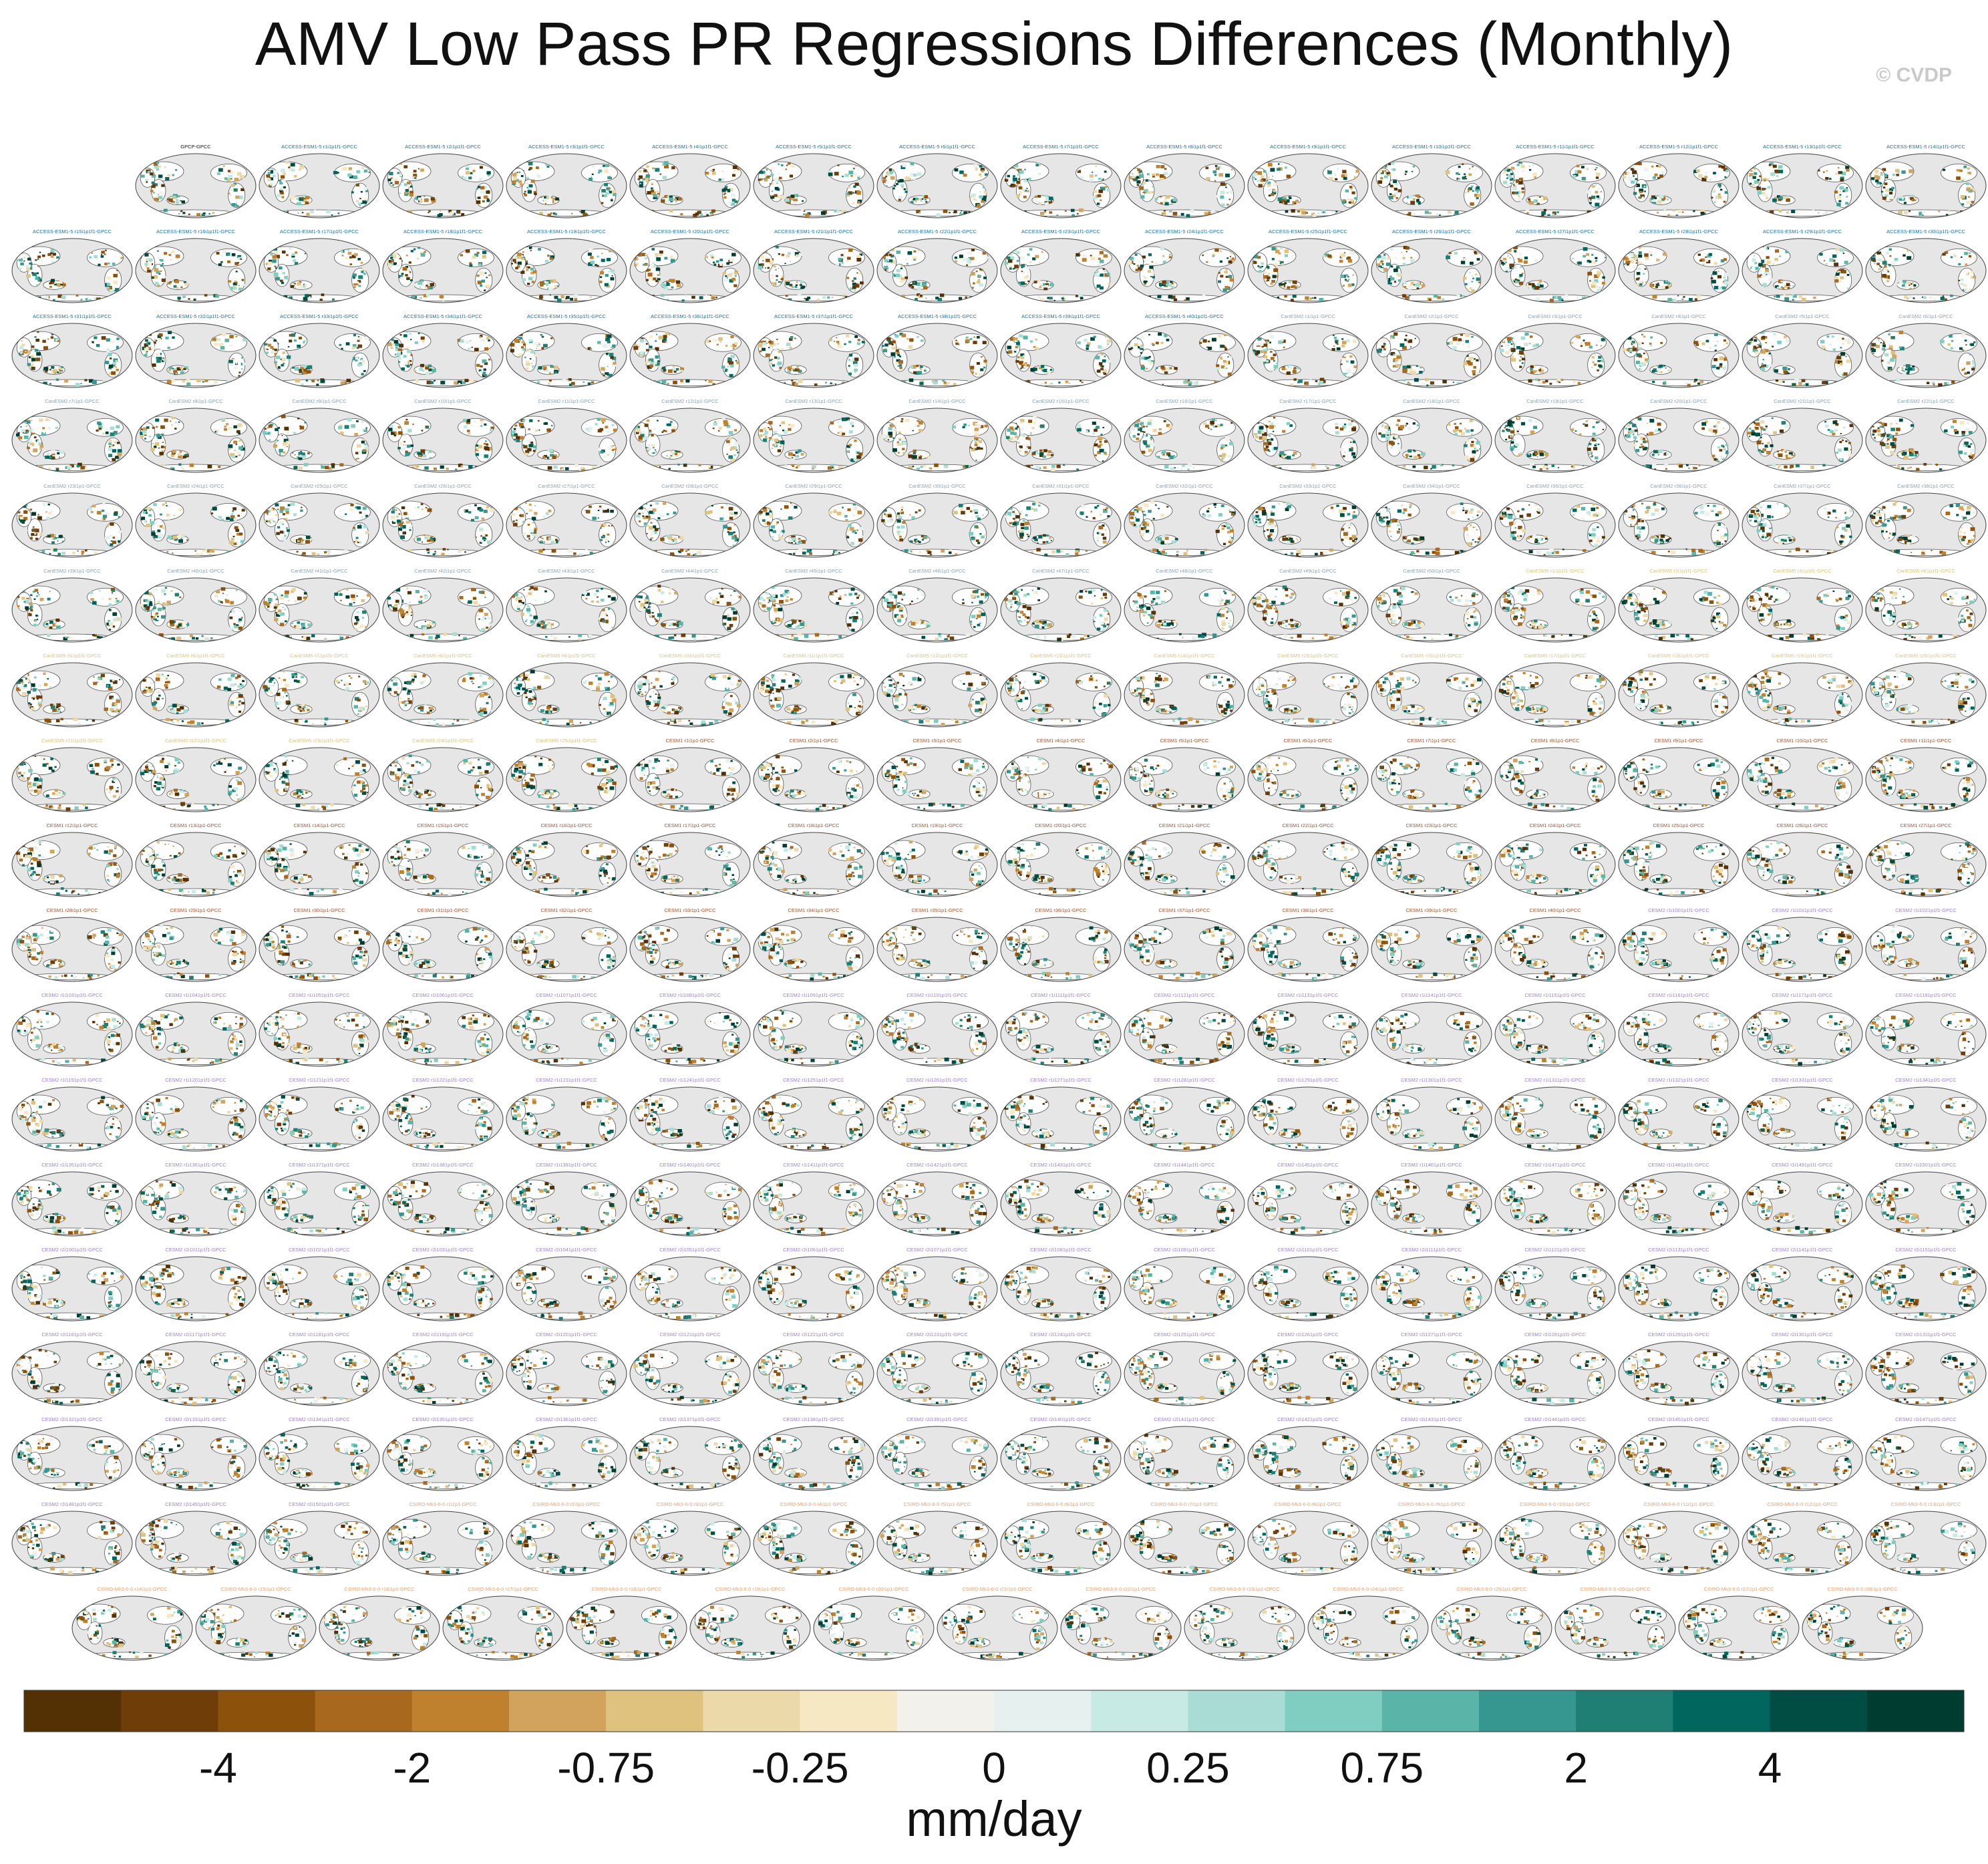 Image resolution: width=1988 pixels, height=1864 pixels. What do you see at coordinates (1308, 231) in the screenshot?
I see `panel-title: ACCESS-ESM1-5 r25i1p1f1-GPCC` at bounding box center [1308, 231].